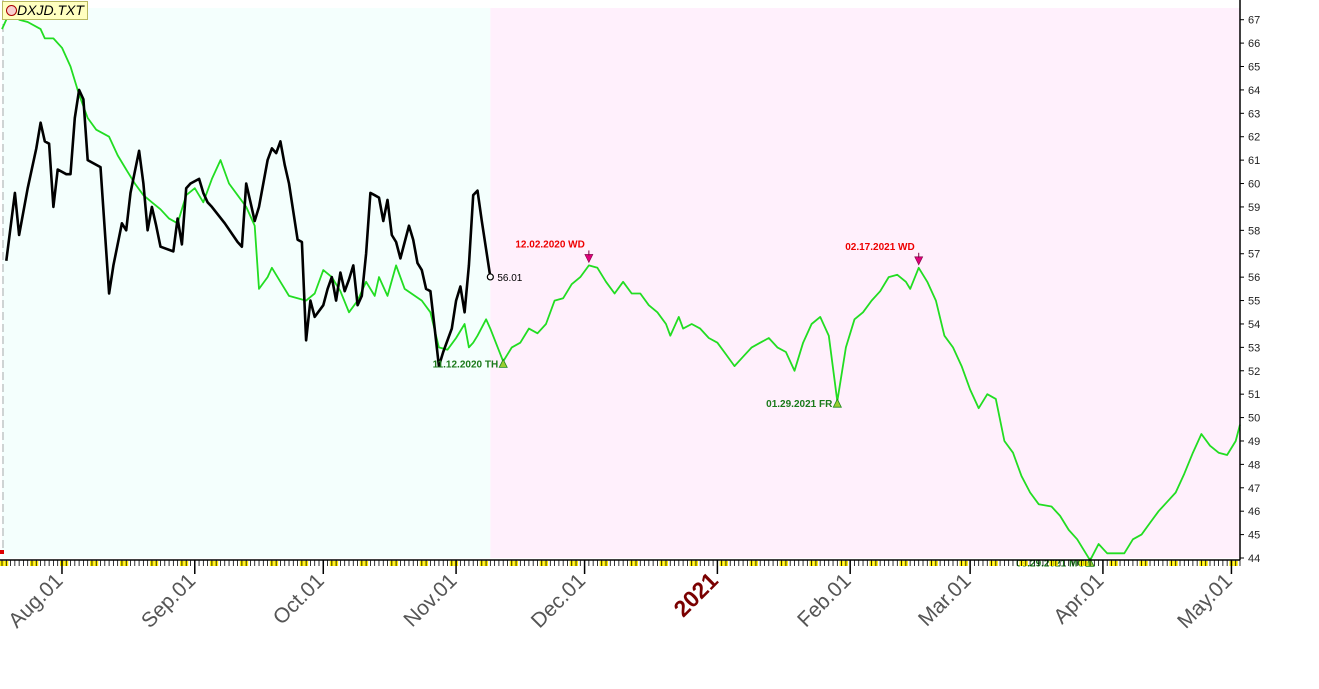  Describe the element at coordinates (1254, 138) in the screenshot. I see `y-tick-label: 62` at that location.